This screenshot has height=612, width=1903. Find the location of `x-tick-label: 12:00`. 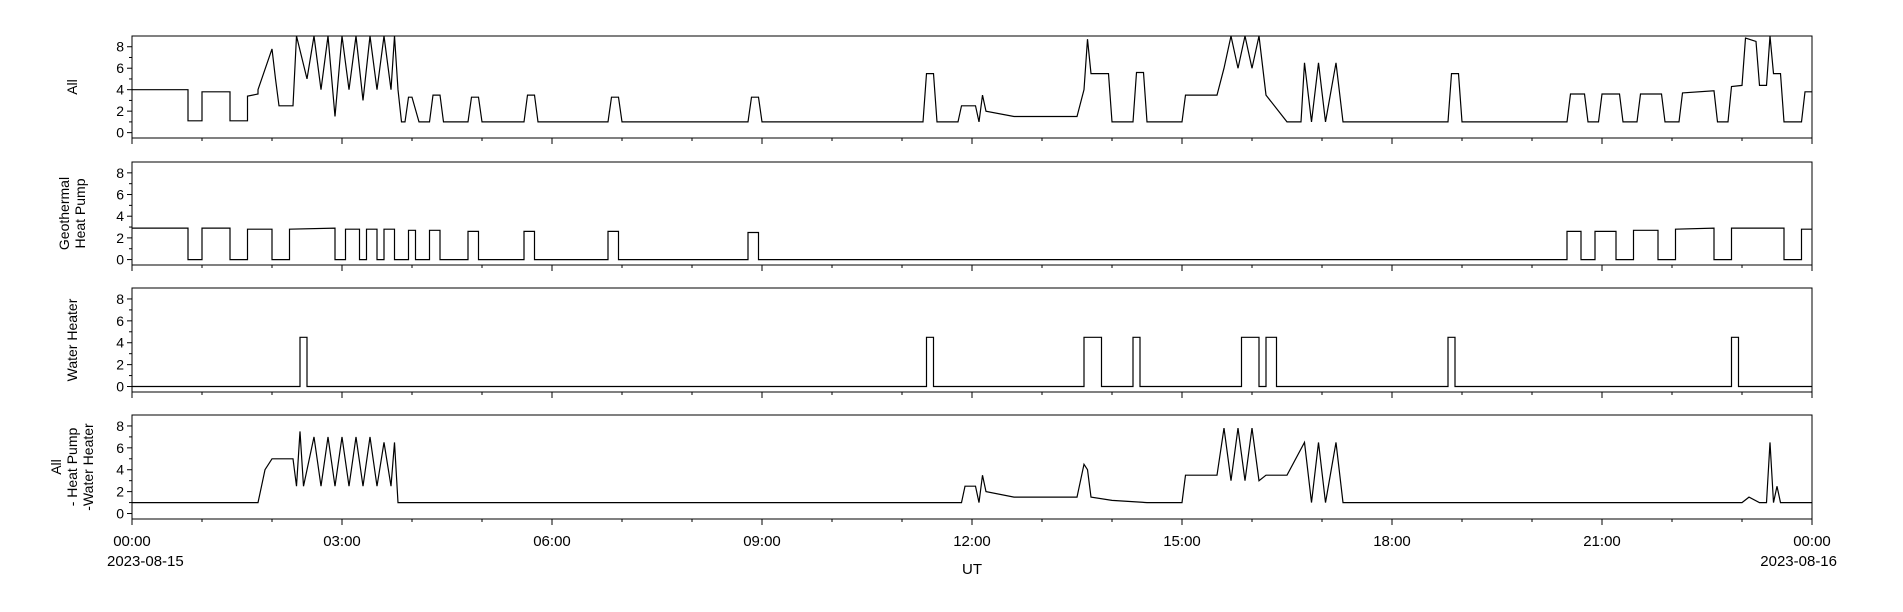

x-tick-label: 12:00 is located at coordinates (972, 541).